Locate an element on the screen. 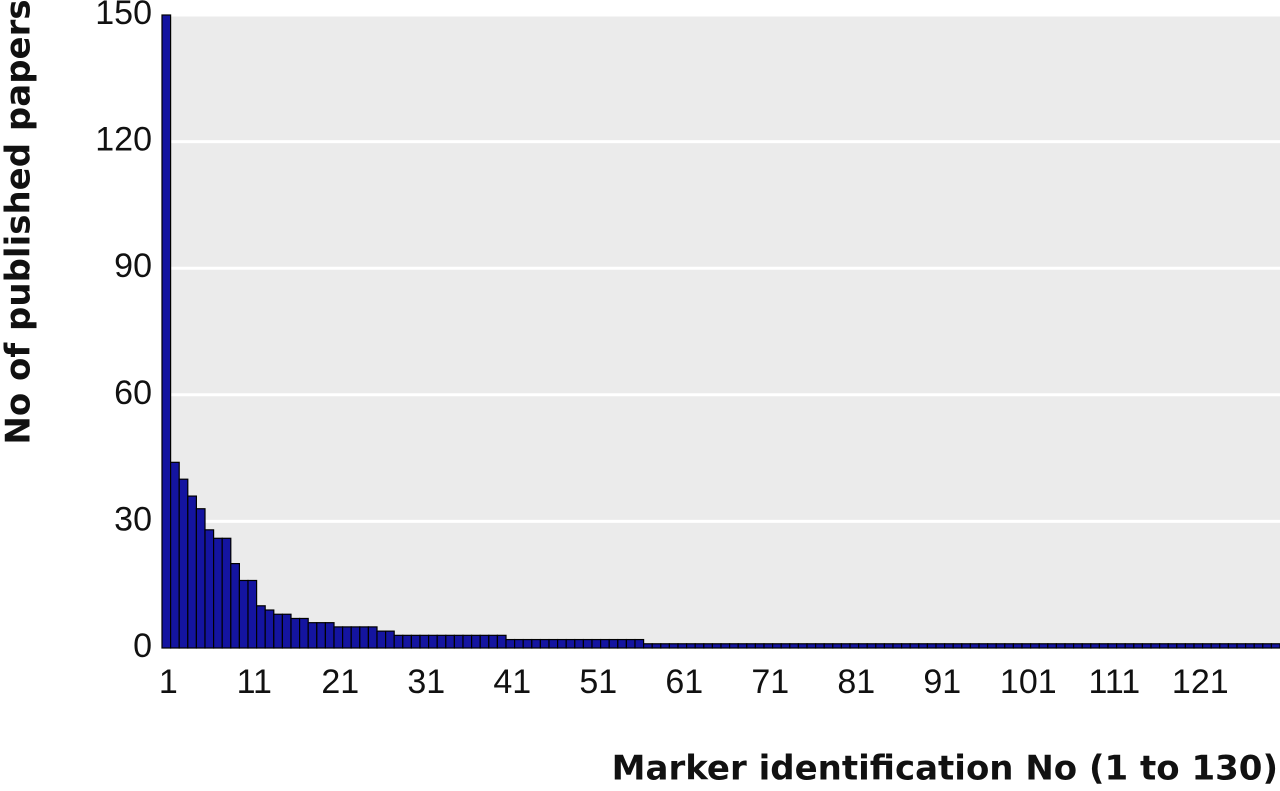 The width and height of the screenshot is (1280, 791). x-tick-label: 81 is located at coordinates (856, 682).